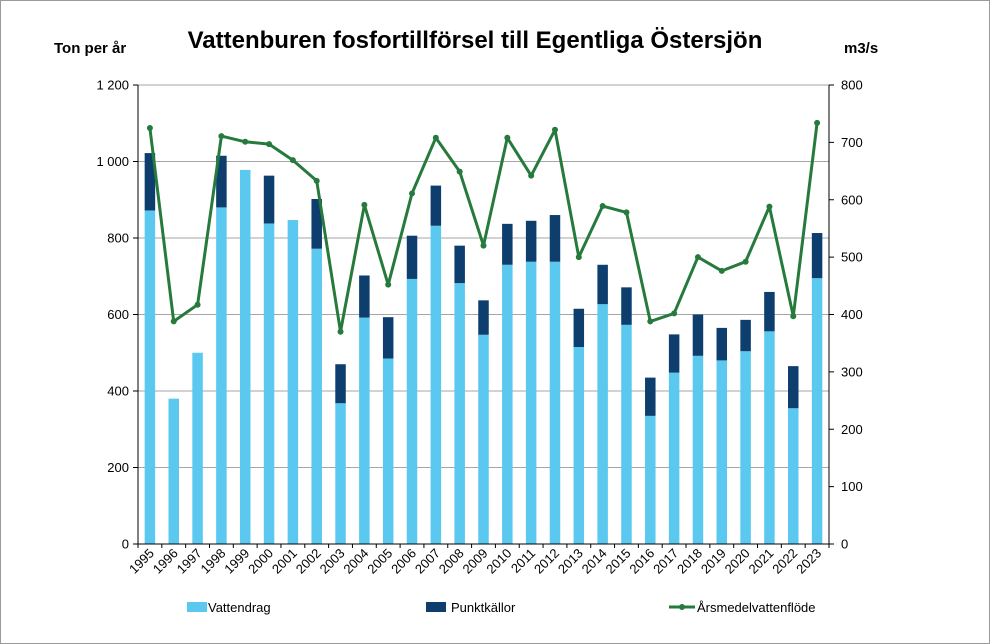 The height and width of the screenshot is (644, 990). I want to click on right-tick-label: 200, so click(852, 429).